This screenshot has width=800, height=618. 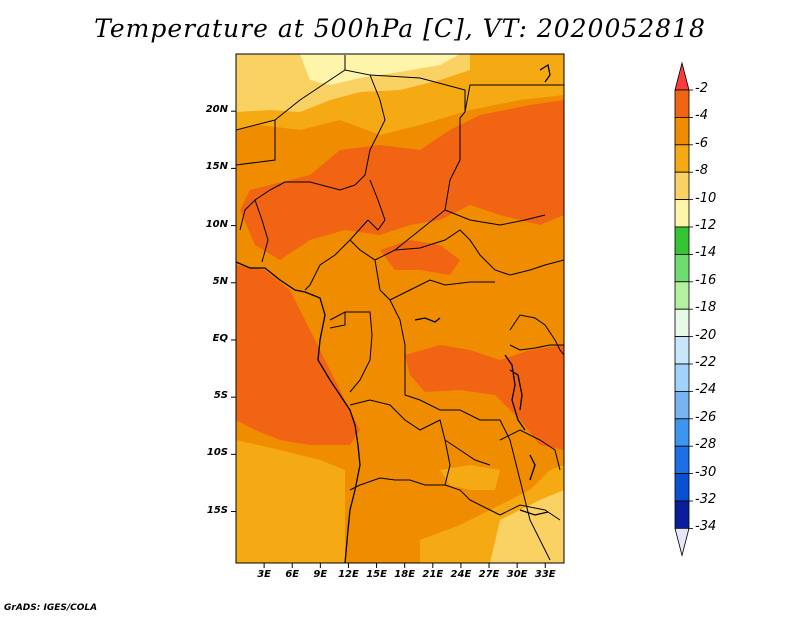 I want to click on lon-tick-label: 9E, so click(x=320, y=574).